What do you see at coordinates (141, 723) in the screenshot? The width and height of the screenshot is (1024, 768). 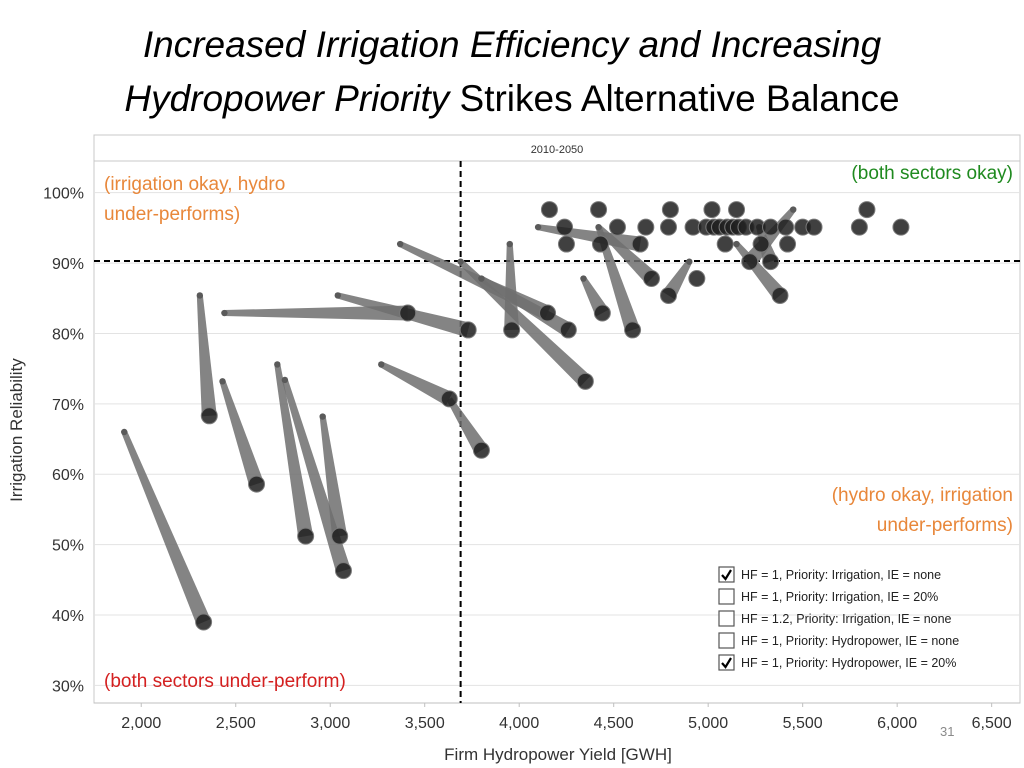 I see `x-tick-label: 2,000` at bounding box center [141, 723].